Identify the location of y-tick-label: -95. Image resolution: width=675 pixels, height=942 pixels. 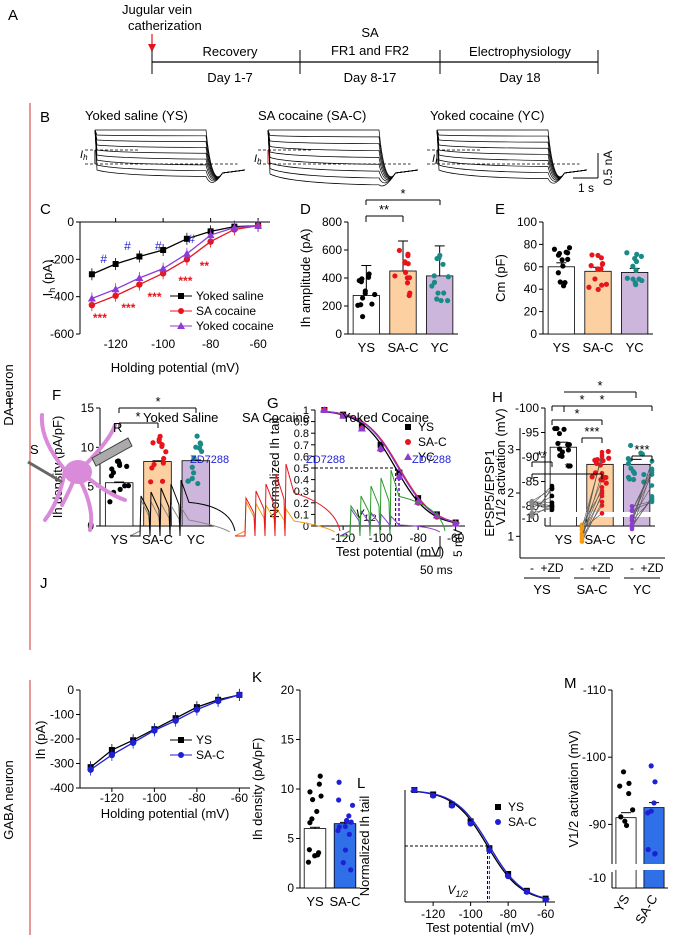
(531, 433).